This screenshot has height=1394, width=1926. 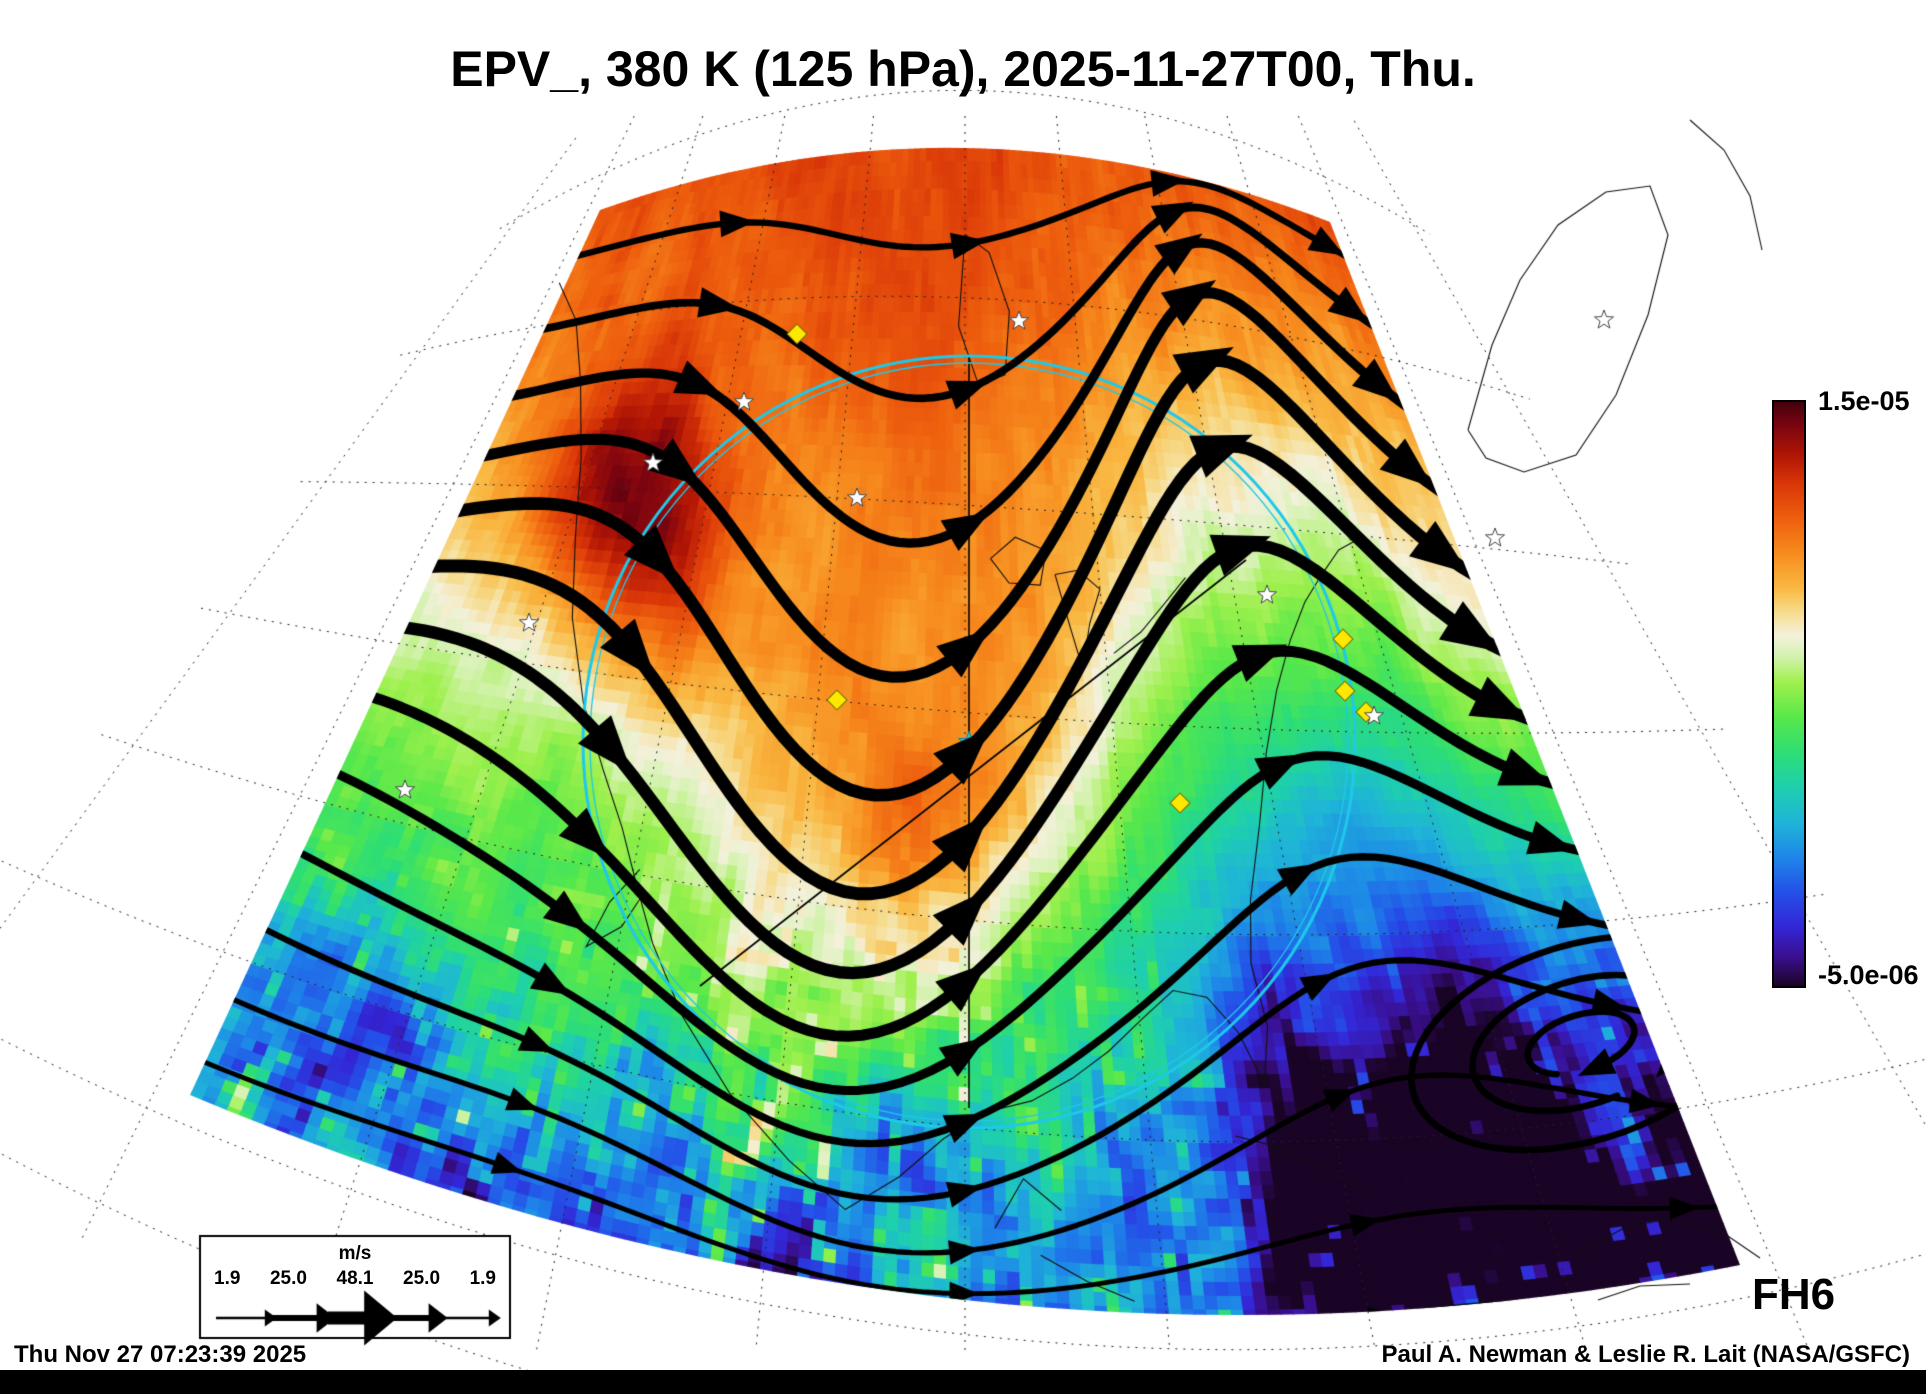 What do you see at coordinates (1794, 1294) in the screenshot?
I see `forecast-hour-label: FH6` at bounding box center [1794, 1294].